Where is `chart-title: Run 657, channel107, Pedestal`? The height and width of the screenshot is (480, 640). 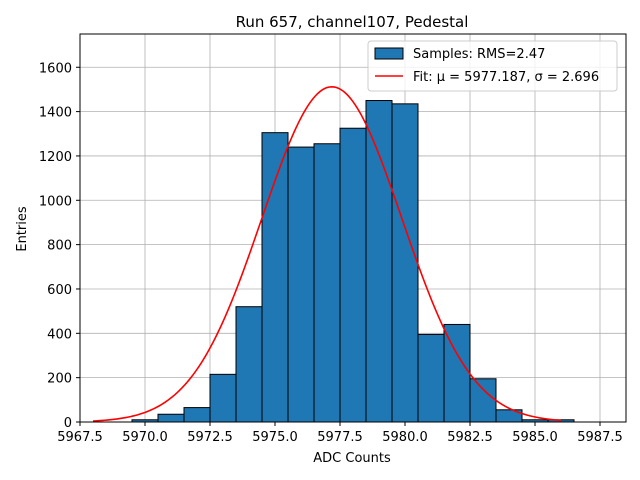
chart-title: Run 657, channel107, Pedestal is located at coordinates (352, 22).